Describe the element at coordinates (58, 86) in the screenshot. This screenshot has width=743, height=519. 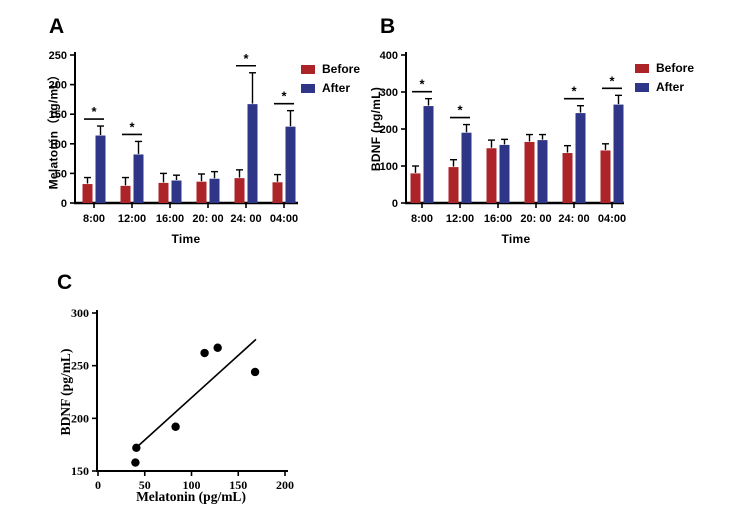
I see `panel-a-y-tick-label: 200` at that location.